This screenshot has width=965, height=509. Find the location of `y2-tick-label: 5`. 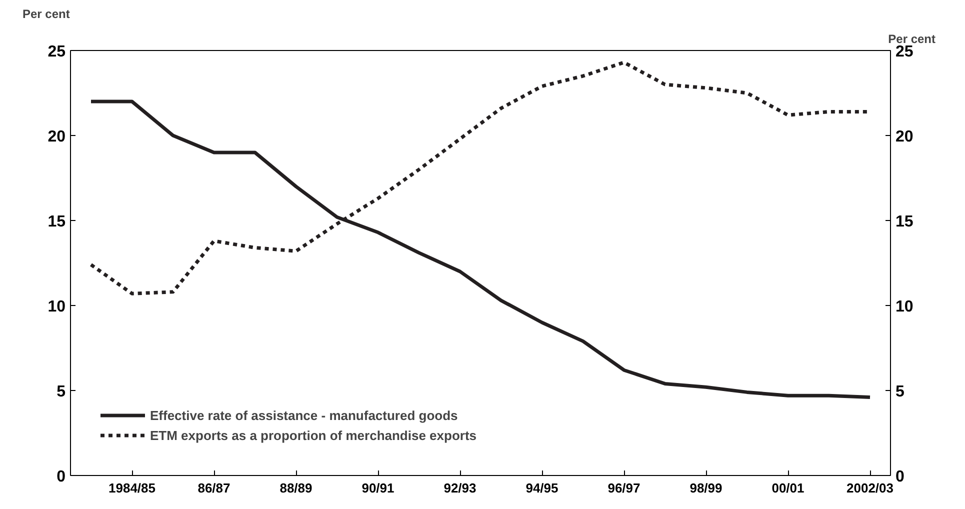

y2-tick-label: 5 is located at coordinates (900, 392).